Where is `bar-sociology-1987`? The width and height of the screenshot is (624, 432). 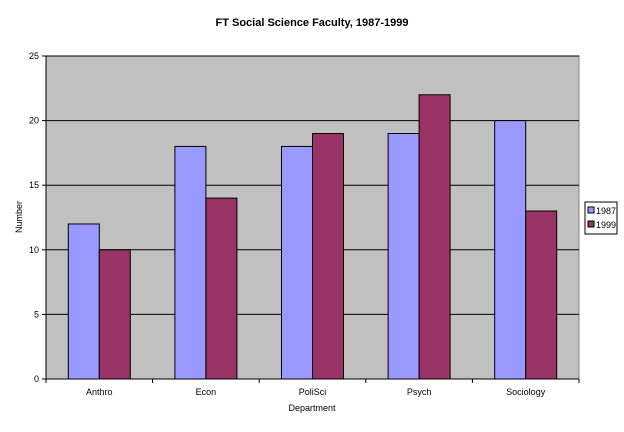
bar-sociology-1987 is located at coordinates (510, 250).